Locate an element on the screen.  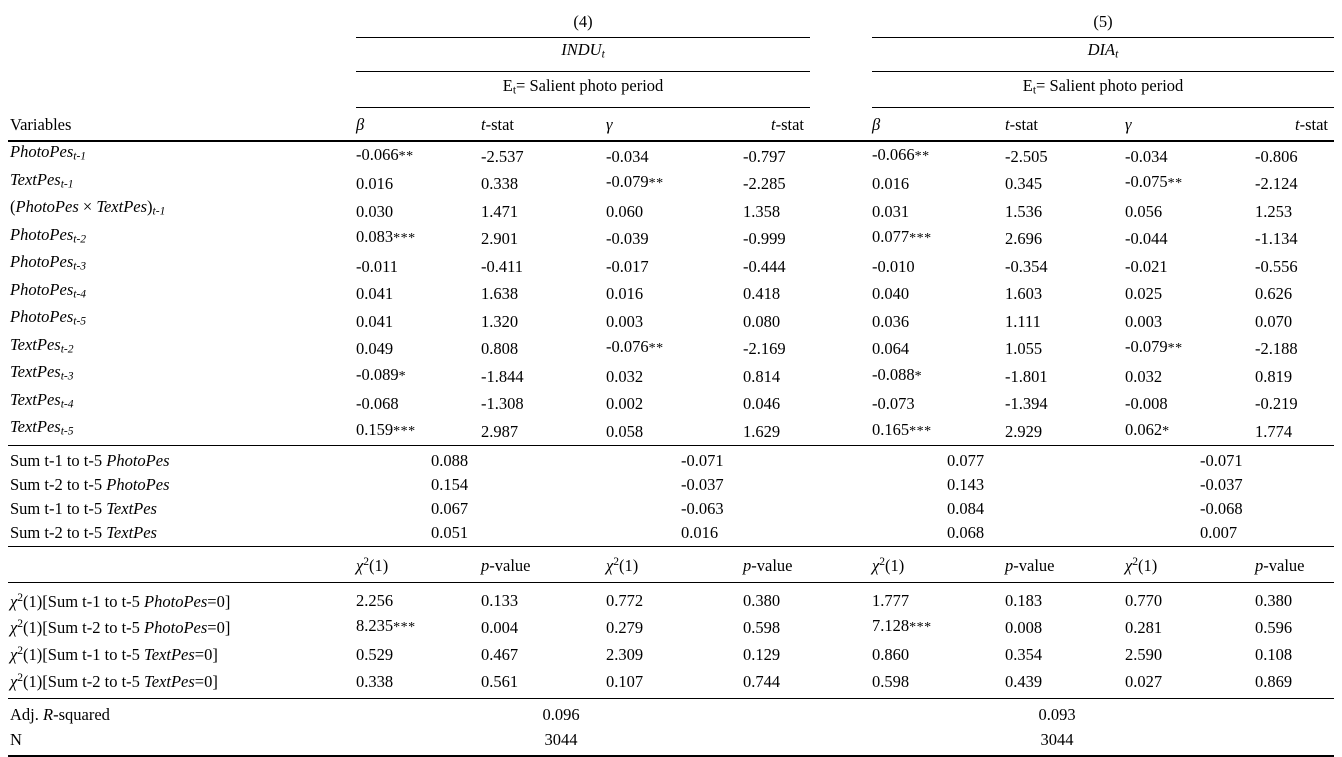
value-cell: -0.044 is located at coordinates (1146, 239).